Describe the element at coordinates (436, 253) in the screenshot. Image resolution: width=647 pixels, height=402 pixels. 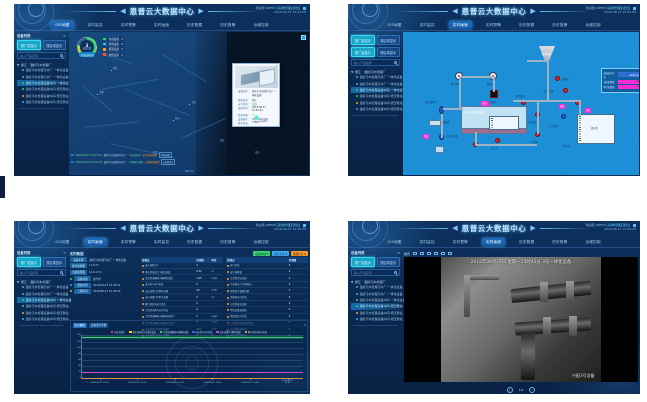
I see `grid-6-icon` at that location.